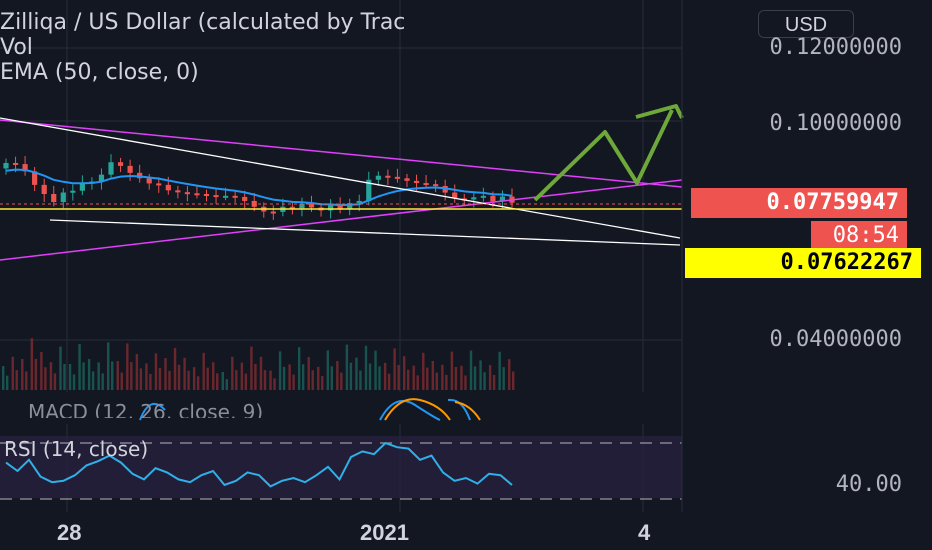 This screenshot has width=932, height=550. Describe the element at coordinates (835, 339) in the screenshot. I see `price-label-low: 0.04000000` at that location.